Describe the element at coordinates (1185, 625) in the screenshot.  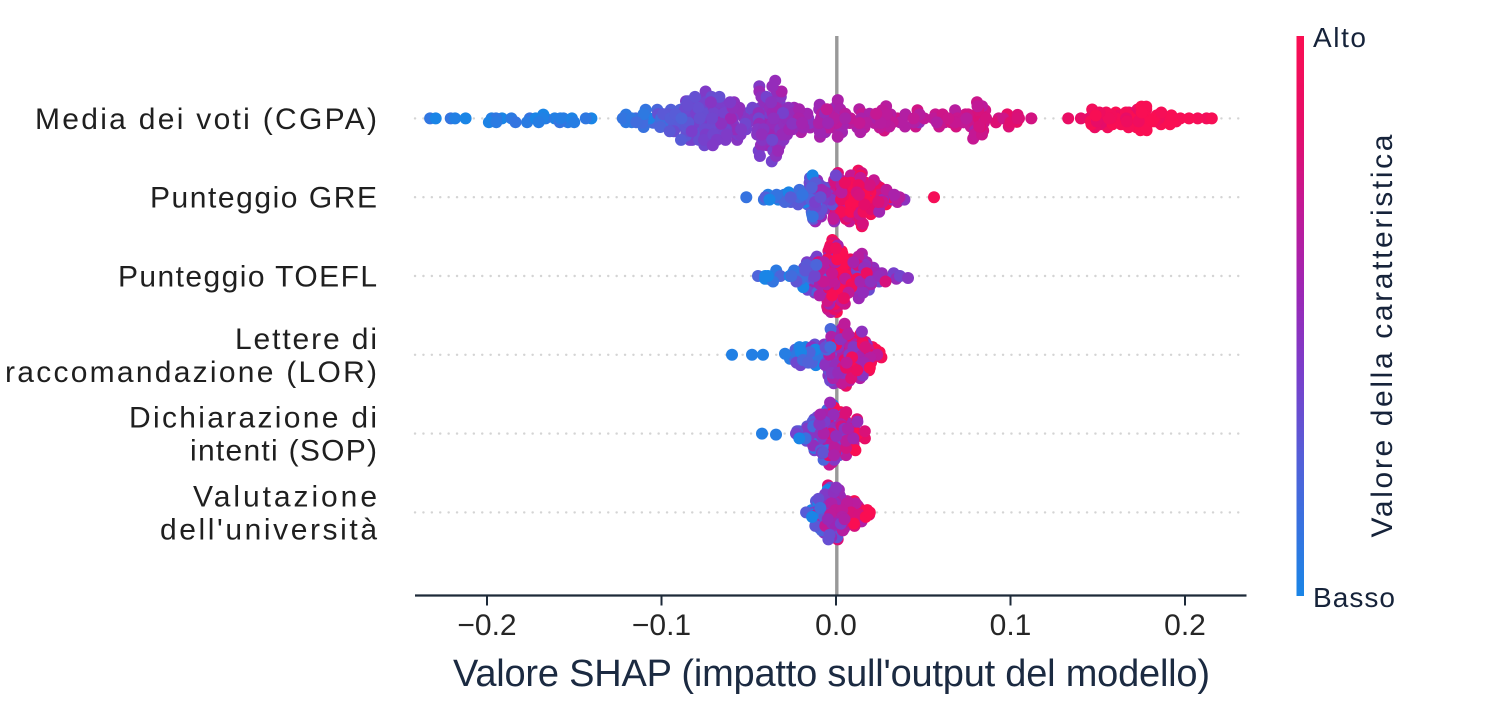
I see `svg-text: 0.2` at that location.